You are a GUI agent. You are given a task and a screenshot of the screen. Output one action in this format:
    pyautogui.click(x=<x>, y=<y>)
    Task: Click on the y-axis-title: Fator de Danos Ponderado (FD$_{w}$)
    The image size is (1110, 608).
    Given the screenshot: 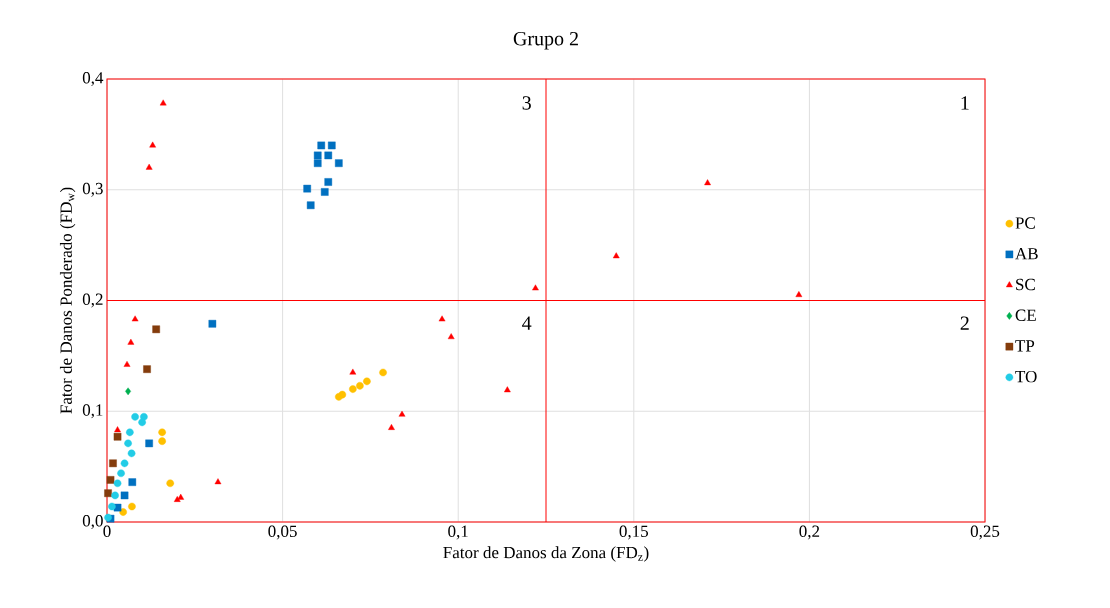 What is the action you would take?
    pyautogui.click(x=67, y=300)
    